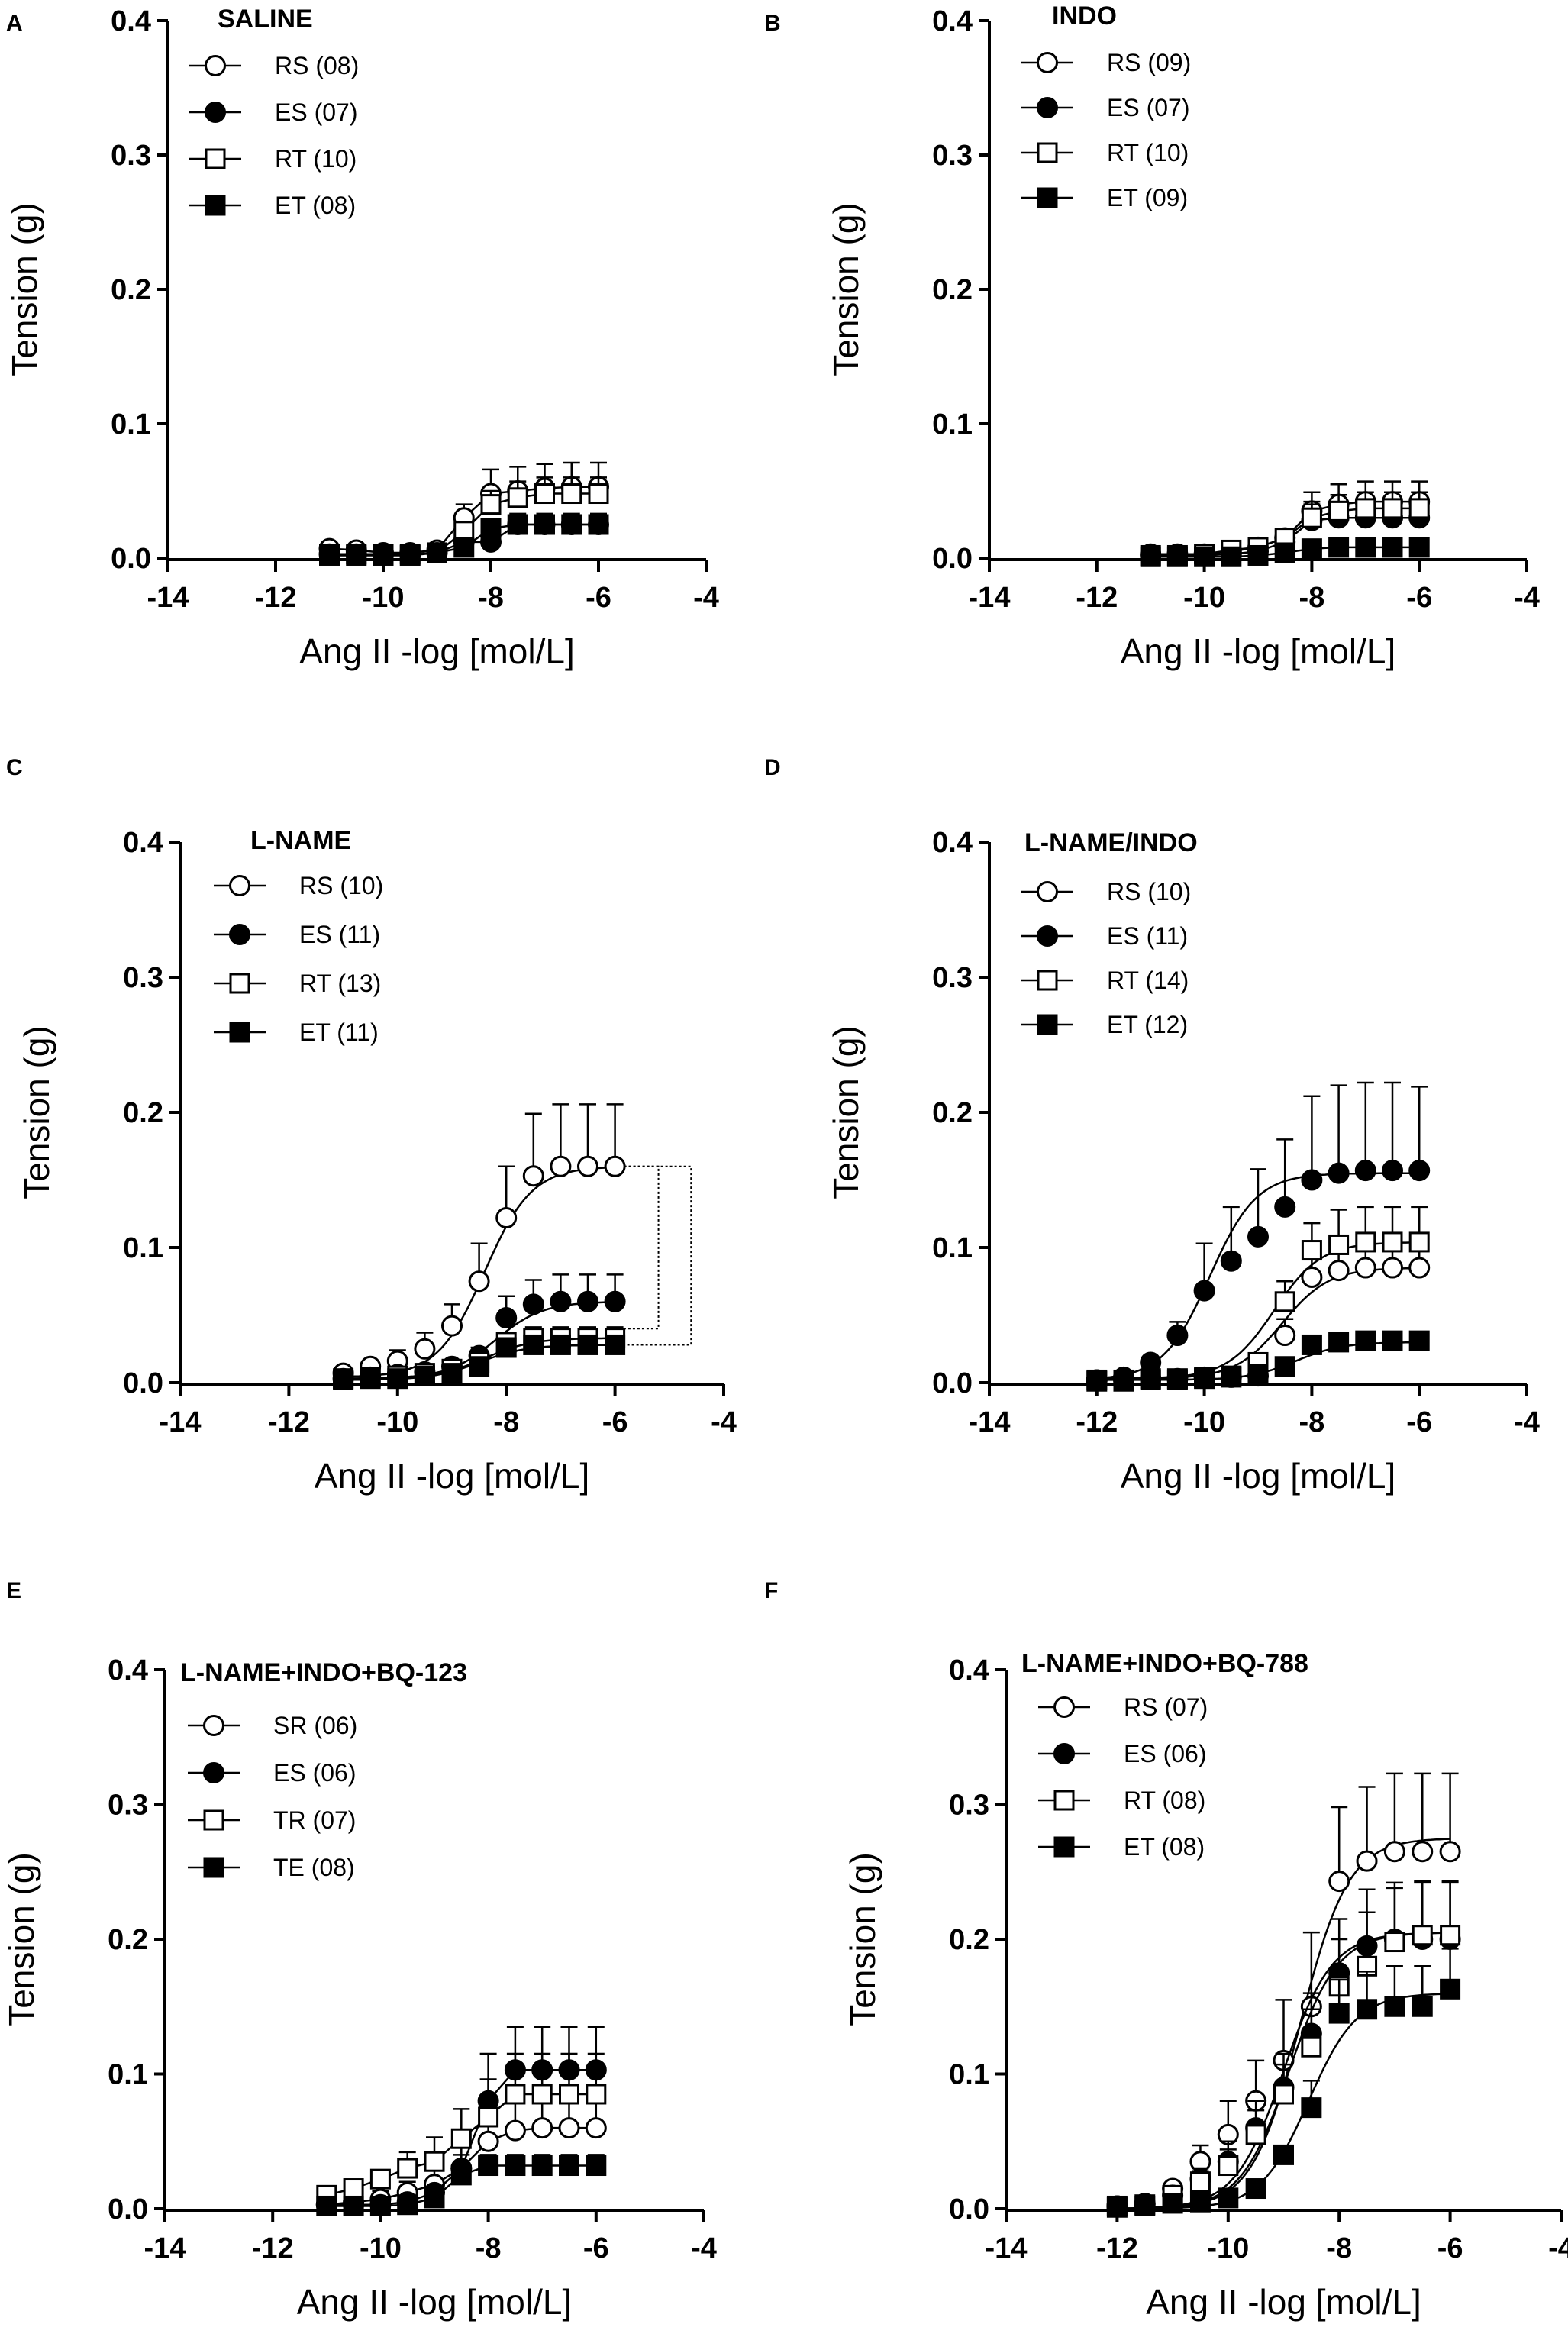 The image size is (1568, 2337). Describe the element at coordinates (297, 983) in the screenshot. I see `legend-entry: RT (13)` at that location.